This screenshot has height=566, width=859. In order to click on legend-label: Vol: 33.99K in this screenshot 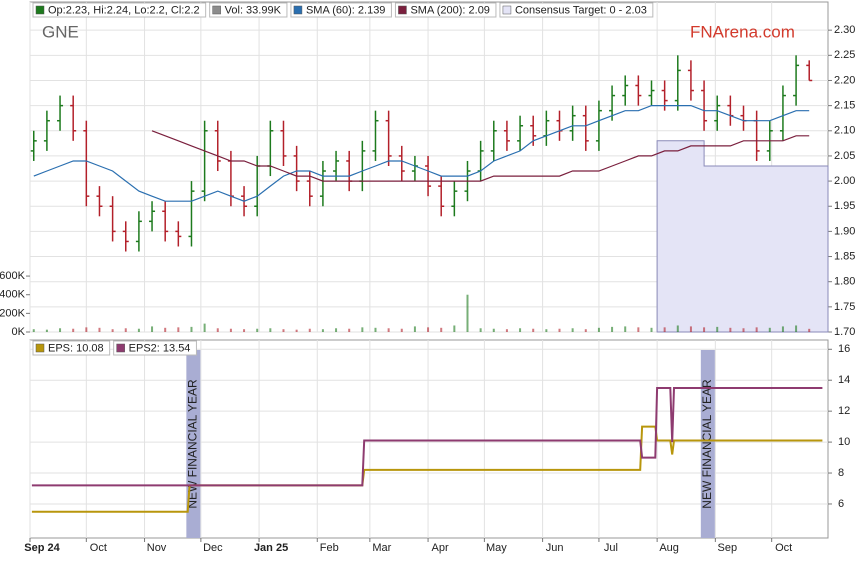, I will do `click(253, 10)`.